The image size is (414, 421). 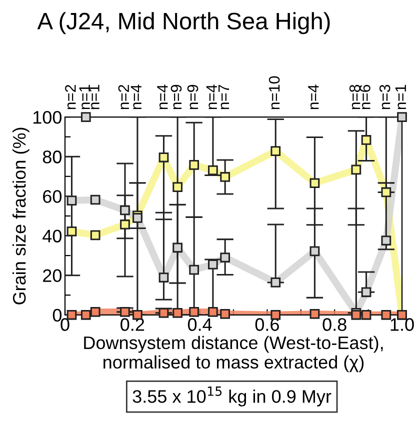 I want to click on y-axis-title: Grain size fraction (%), so click(x=21, y=216).